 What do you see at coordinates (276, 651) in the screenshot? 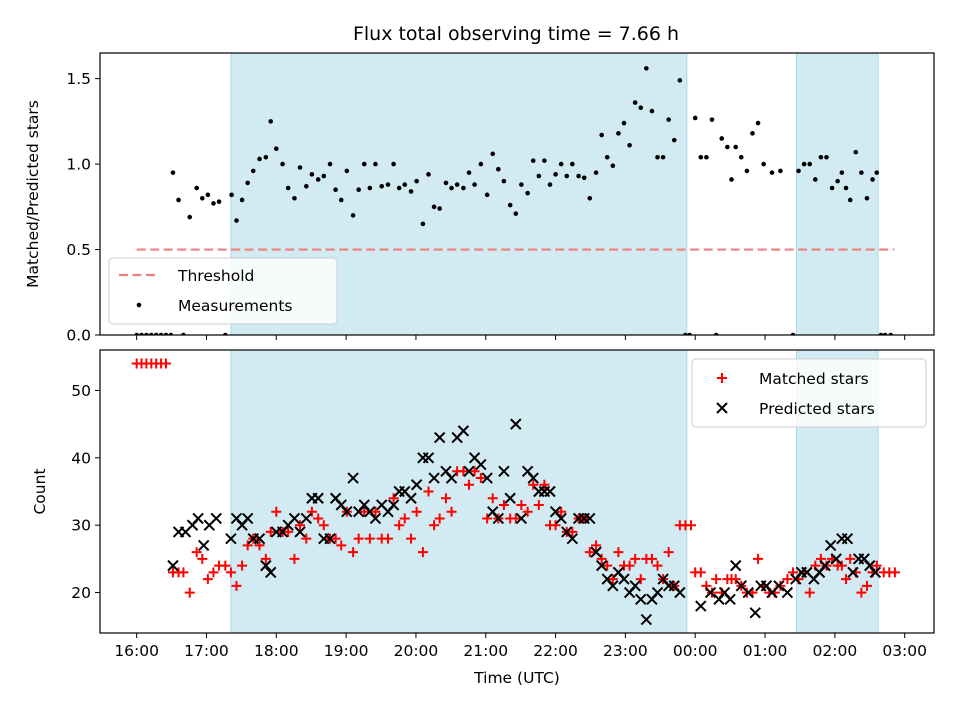
I see `x-tick-label: 18:00` at bounding box center [276, 651].